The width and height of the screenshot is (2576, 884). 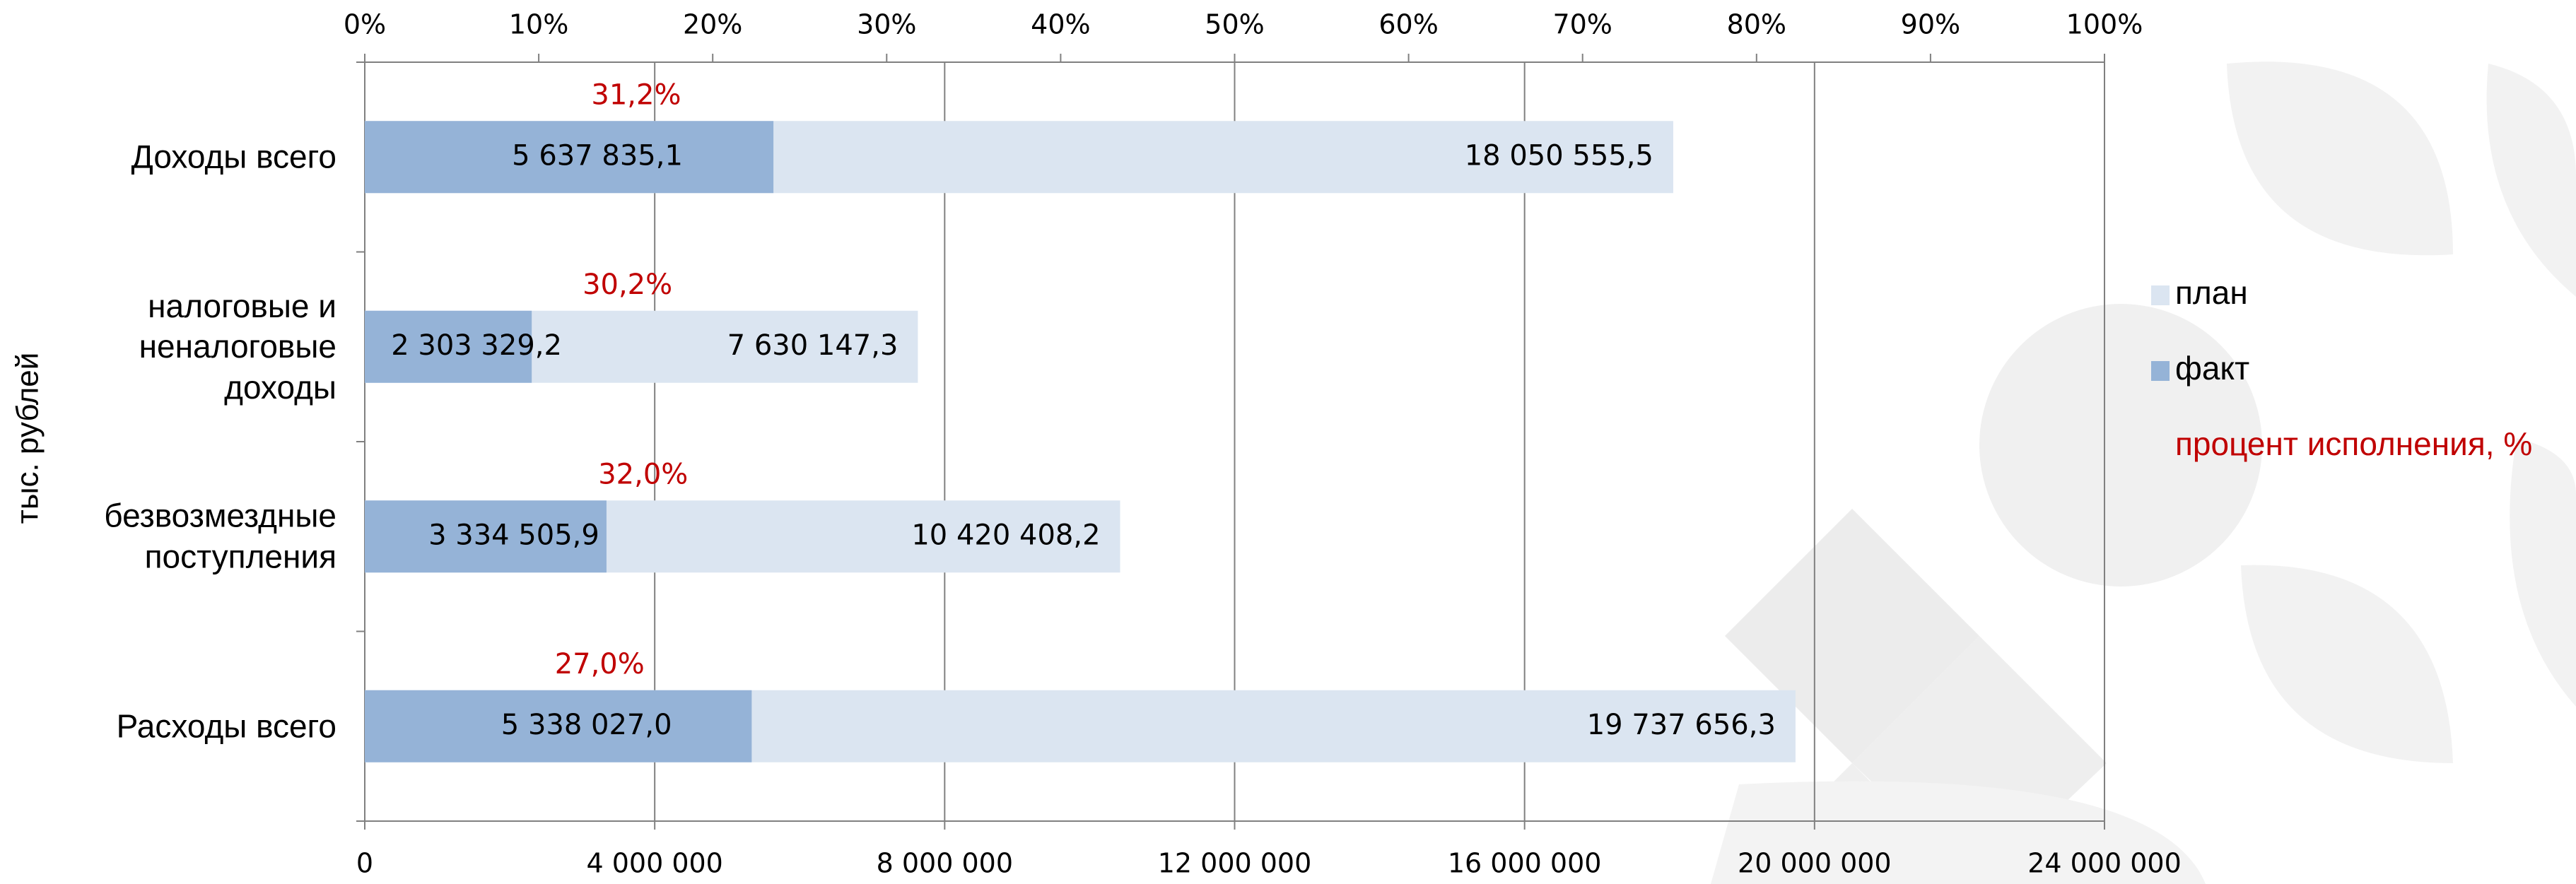 What do you see at coordinates (1408, 25) in the screenshot?
I see `x2-tick-label: 60%` at bounding box center [1408, 25].